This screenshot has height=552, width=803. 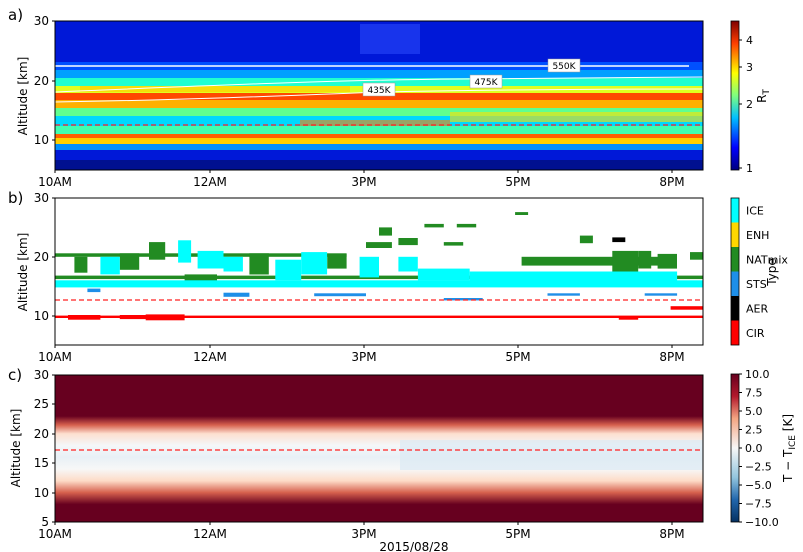 What do you see at coordinates (486, 81) in the screenshot?
I see `isentrope-label-475k: 475K` at bounding box center [486, 81].